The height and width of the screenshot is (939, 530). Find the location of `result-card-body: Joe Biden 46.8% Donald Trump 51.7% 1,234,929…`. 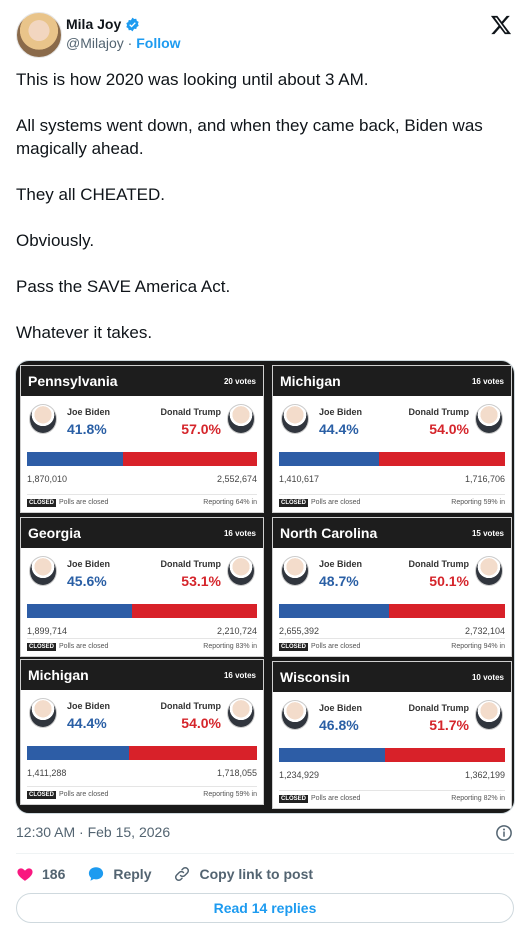

result-card-body: Joe Biden 46.8% Donald Trump 51.7% 1,234,929… is located at coordinates (392, 750).